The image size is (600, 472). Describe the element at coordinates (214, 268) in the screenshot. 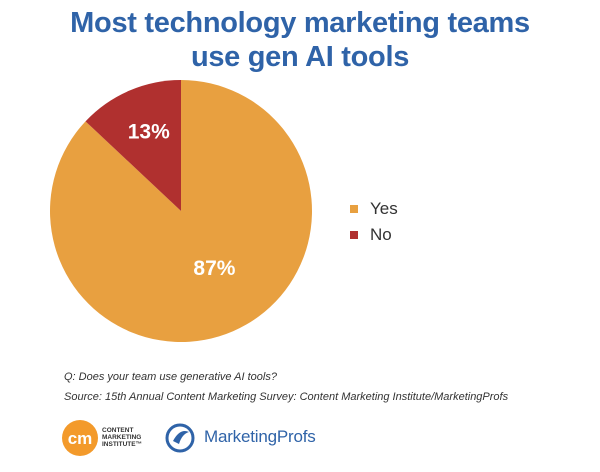

I see `pie-label-yes: 87%` at that location.